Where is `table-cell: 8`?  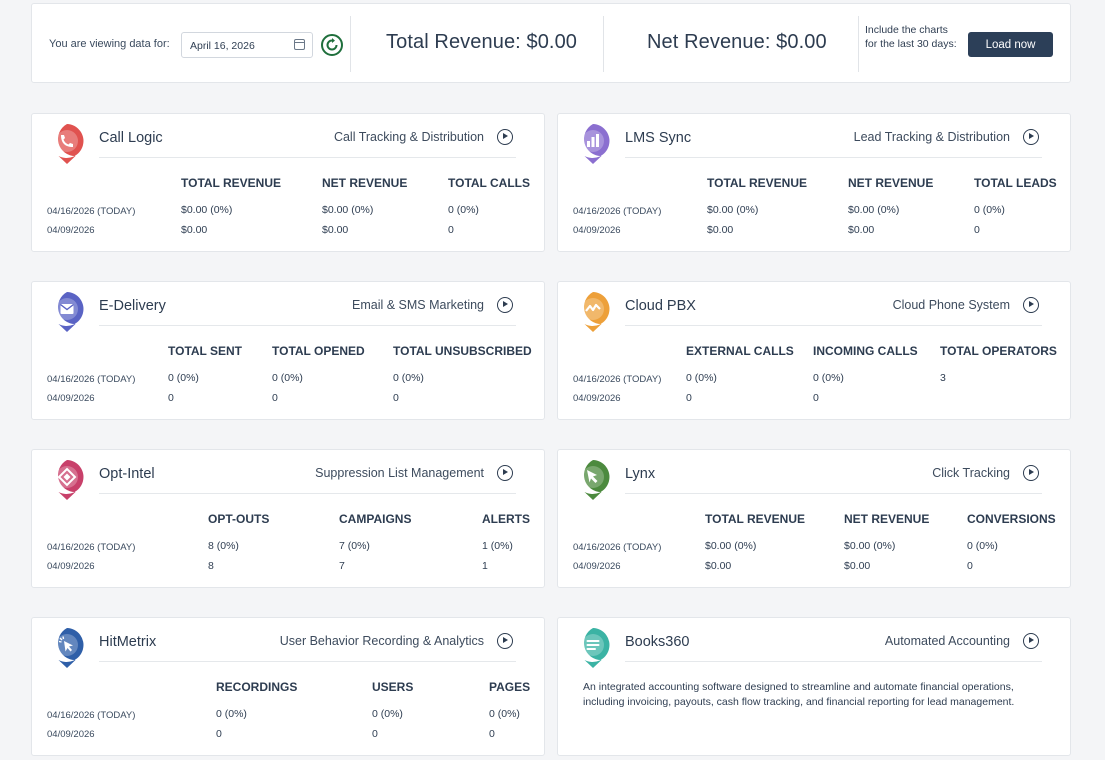 table-cell: 8 is located at coordinates (211, 566).